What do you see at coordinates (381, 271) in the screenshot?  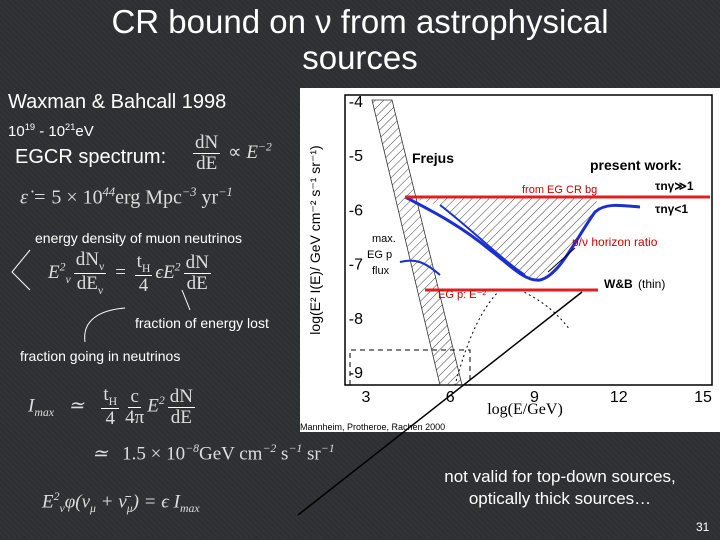 I see `annotation: flux` at bounding box center [381, 271].